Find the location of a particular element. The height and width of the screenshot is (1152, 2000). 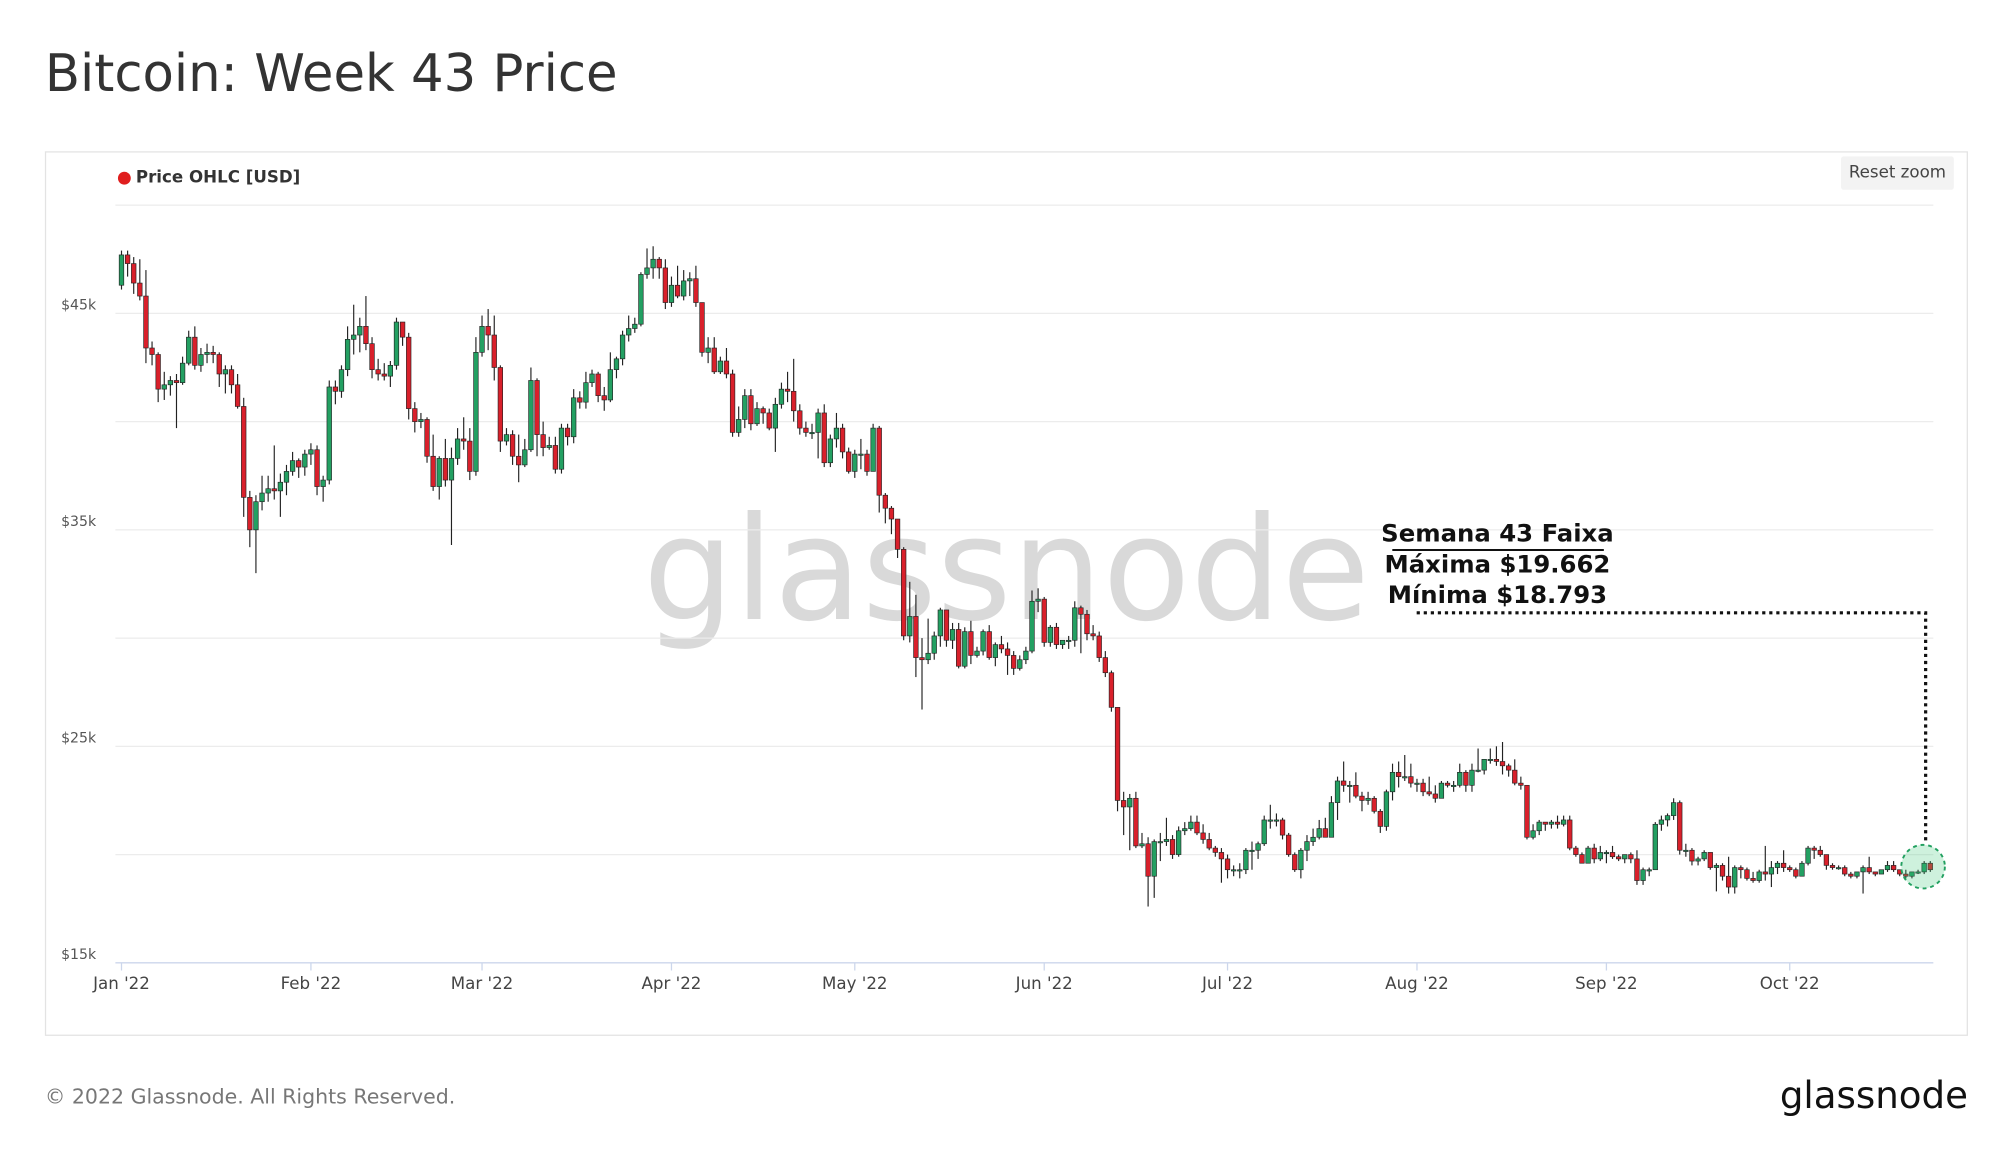

x-tick-label: Jan '22 is located at coordinates (121, 983).